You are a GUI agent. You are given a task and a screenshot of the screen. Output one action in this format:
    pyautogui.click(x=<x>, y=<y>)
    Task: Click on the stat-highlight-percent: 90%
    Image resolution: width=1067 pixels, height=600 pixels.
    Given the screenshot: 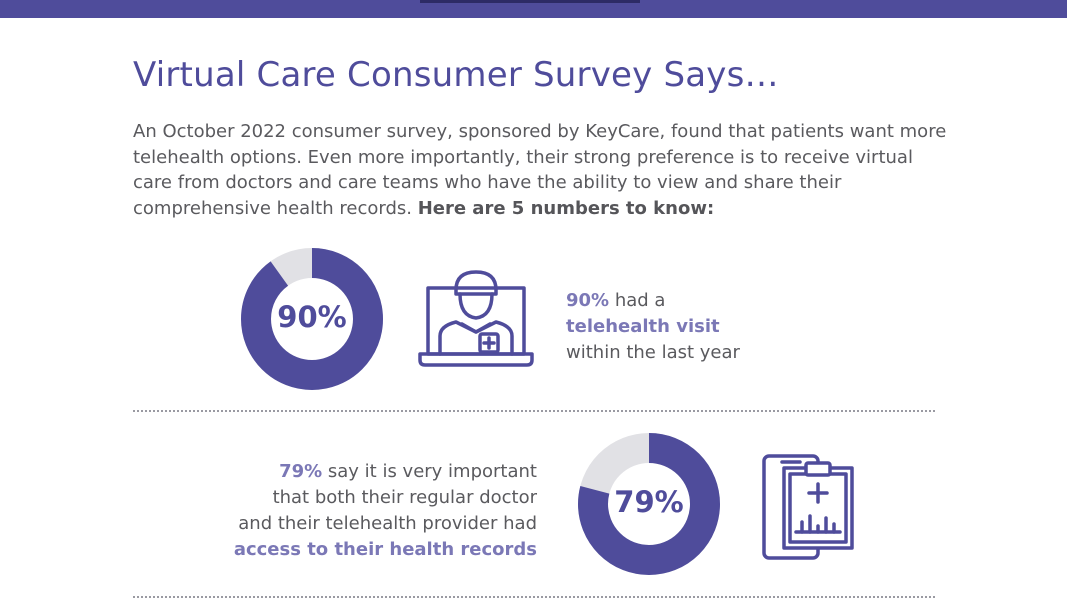 What is the action you would take?
    pyautogui.click(x=588, y=300)
    